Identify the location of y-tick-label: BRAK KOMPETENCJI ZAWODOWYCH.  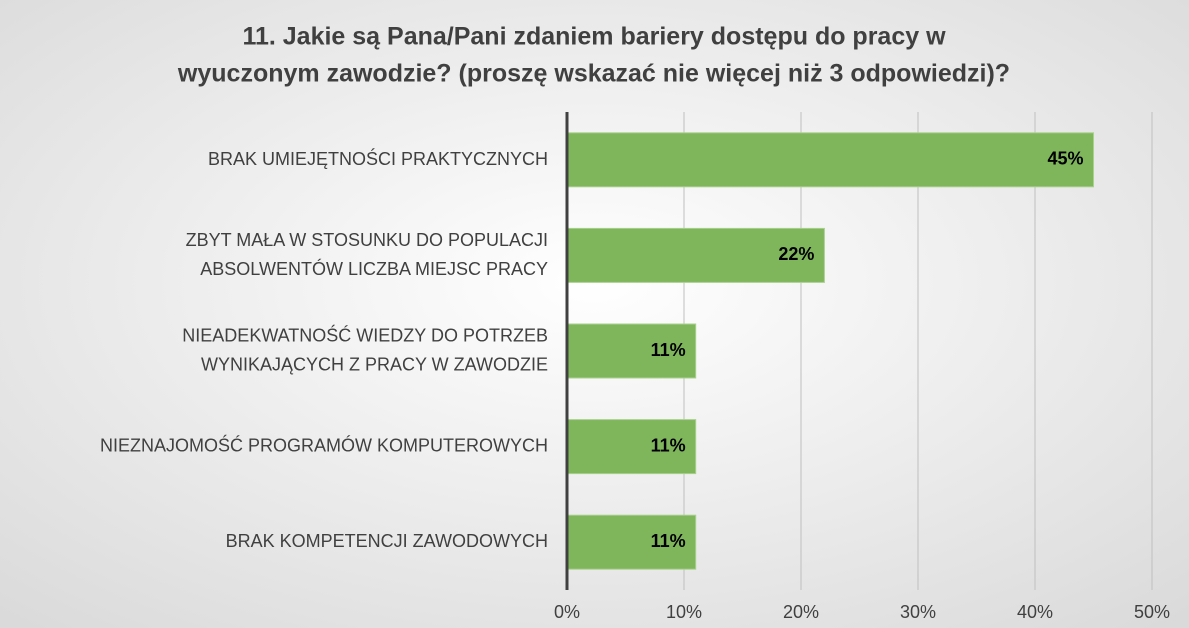
(387, 541).